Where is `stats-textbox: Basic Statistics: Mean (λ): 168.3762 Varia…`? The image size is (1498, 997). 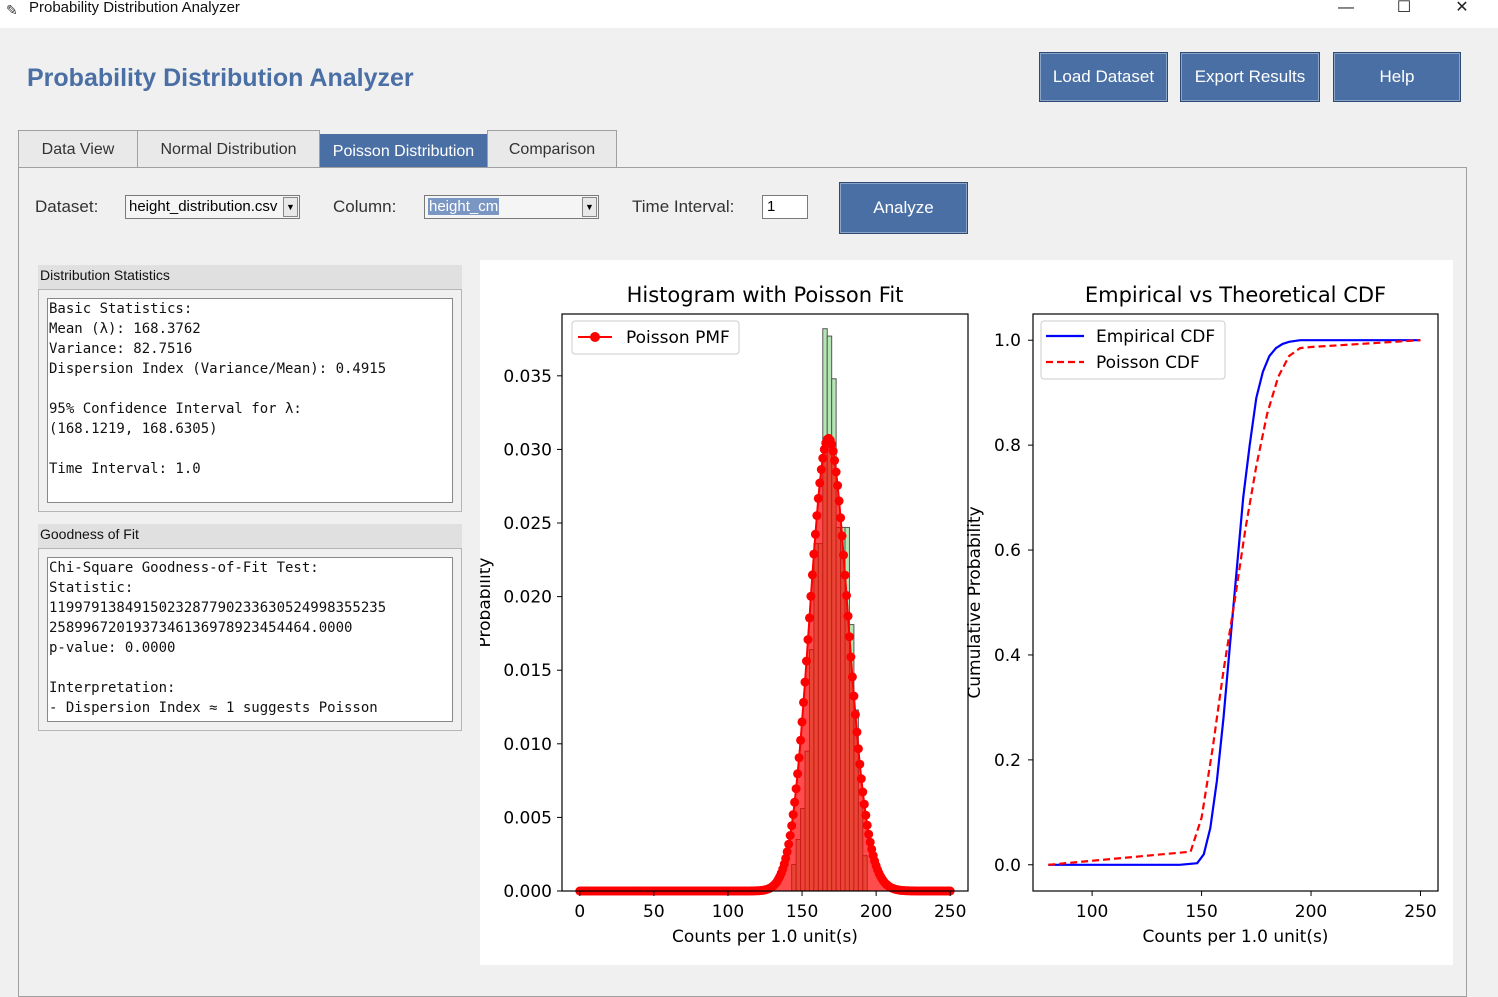 stats-textbox: Basic Statistics: Mean (λ): 168.3762 Varia… is located at coordinates (250, 400).